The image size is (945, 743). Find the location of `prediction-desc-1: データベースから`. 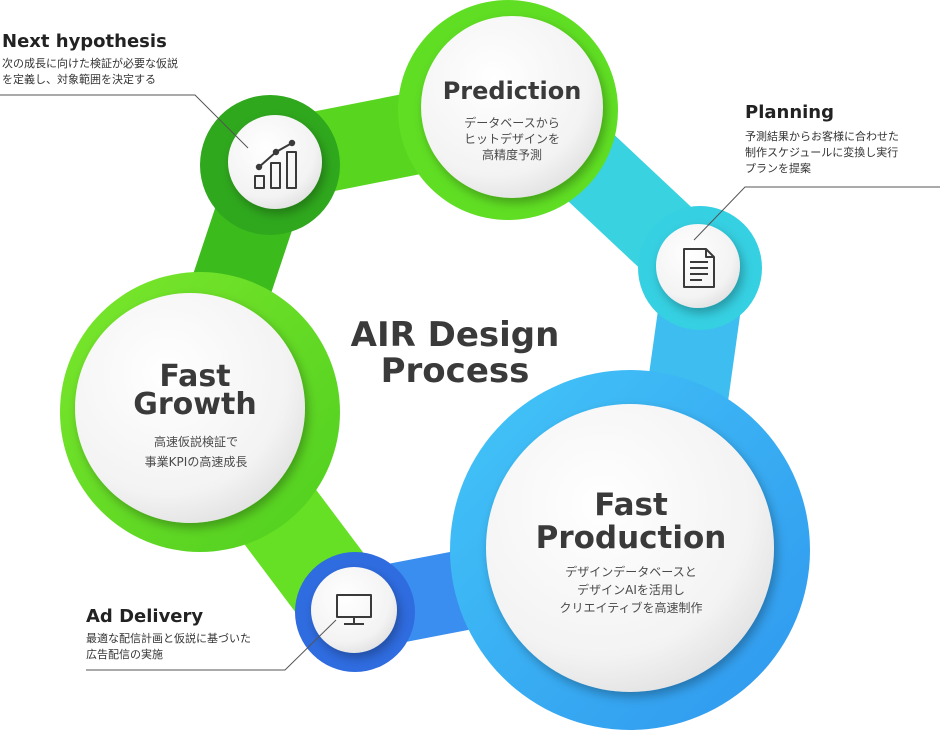

prediction-desc-1: データベースから is located at coordinates (511, 122).